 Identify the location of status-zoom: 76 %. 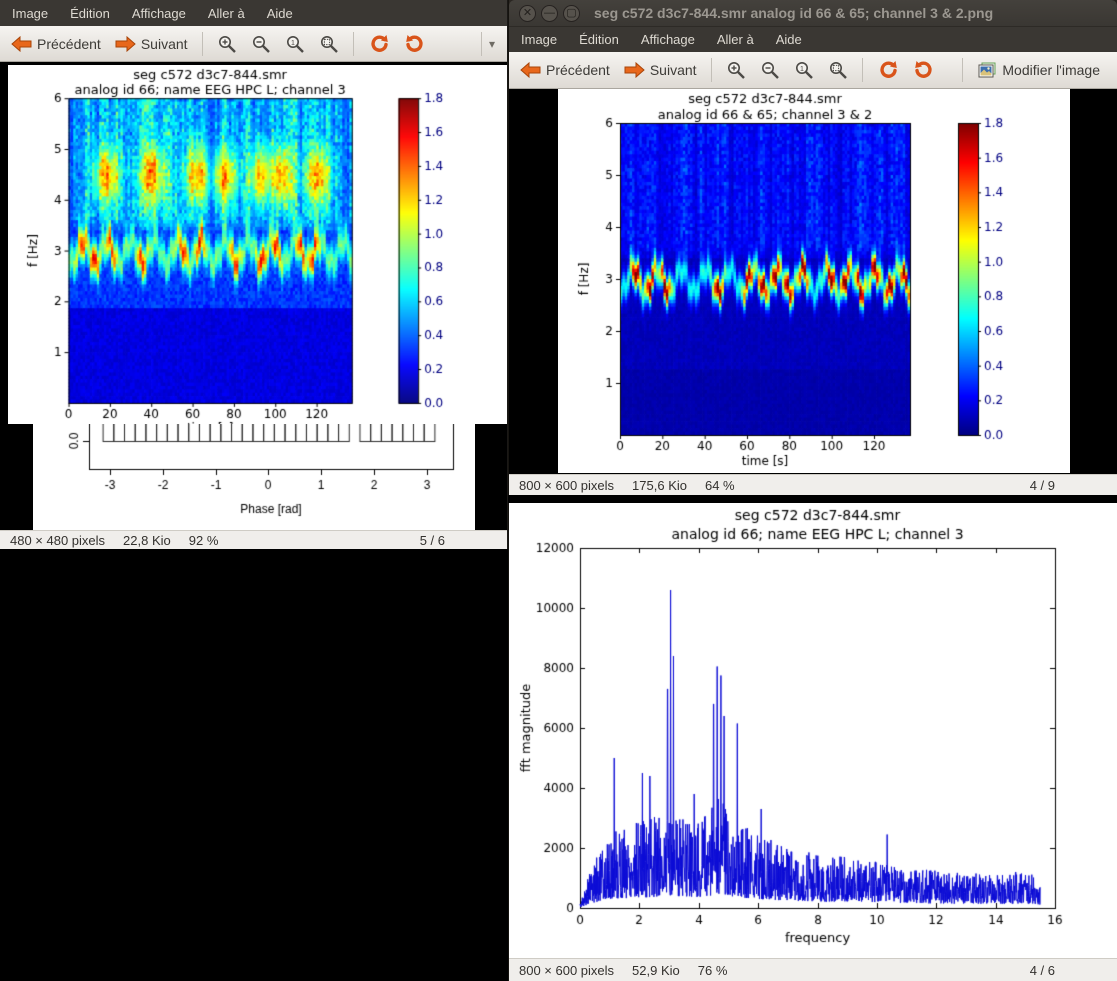
(712, 970).